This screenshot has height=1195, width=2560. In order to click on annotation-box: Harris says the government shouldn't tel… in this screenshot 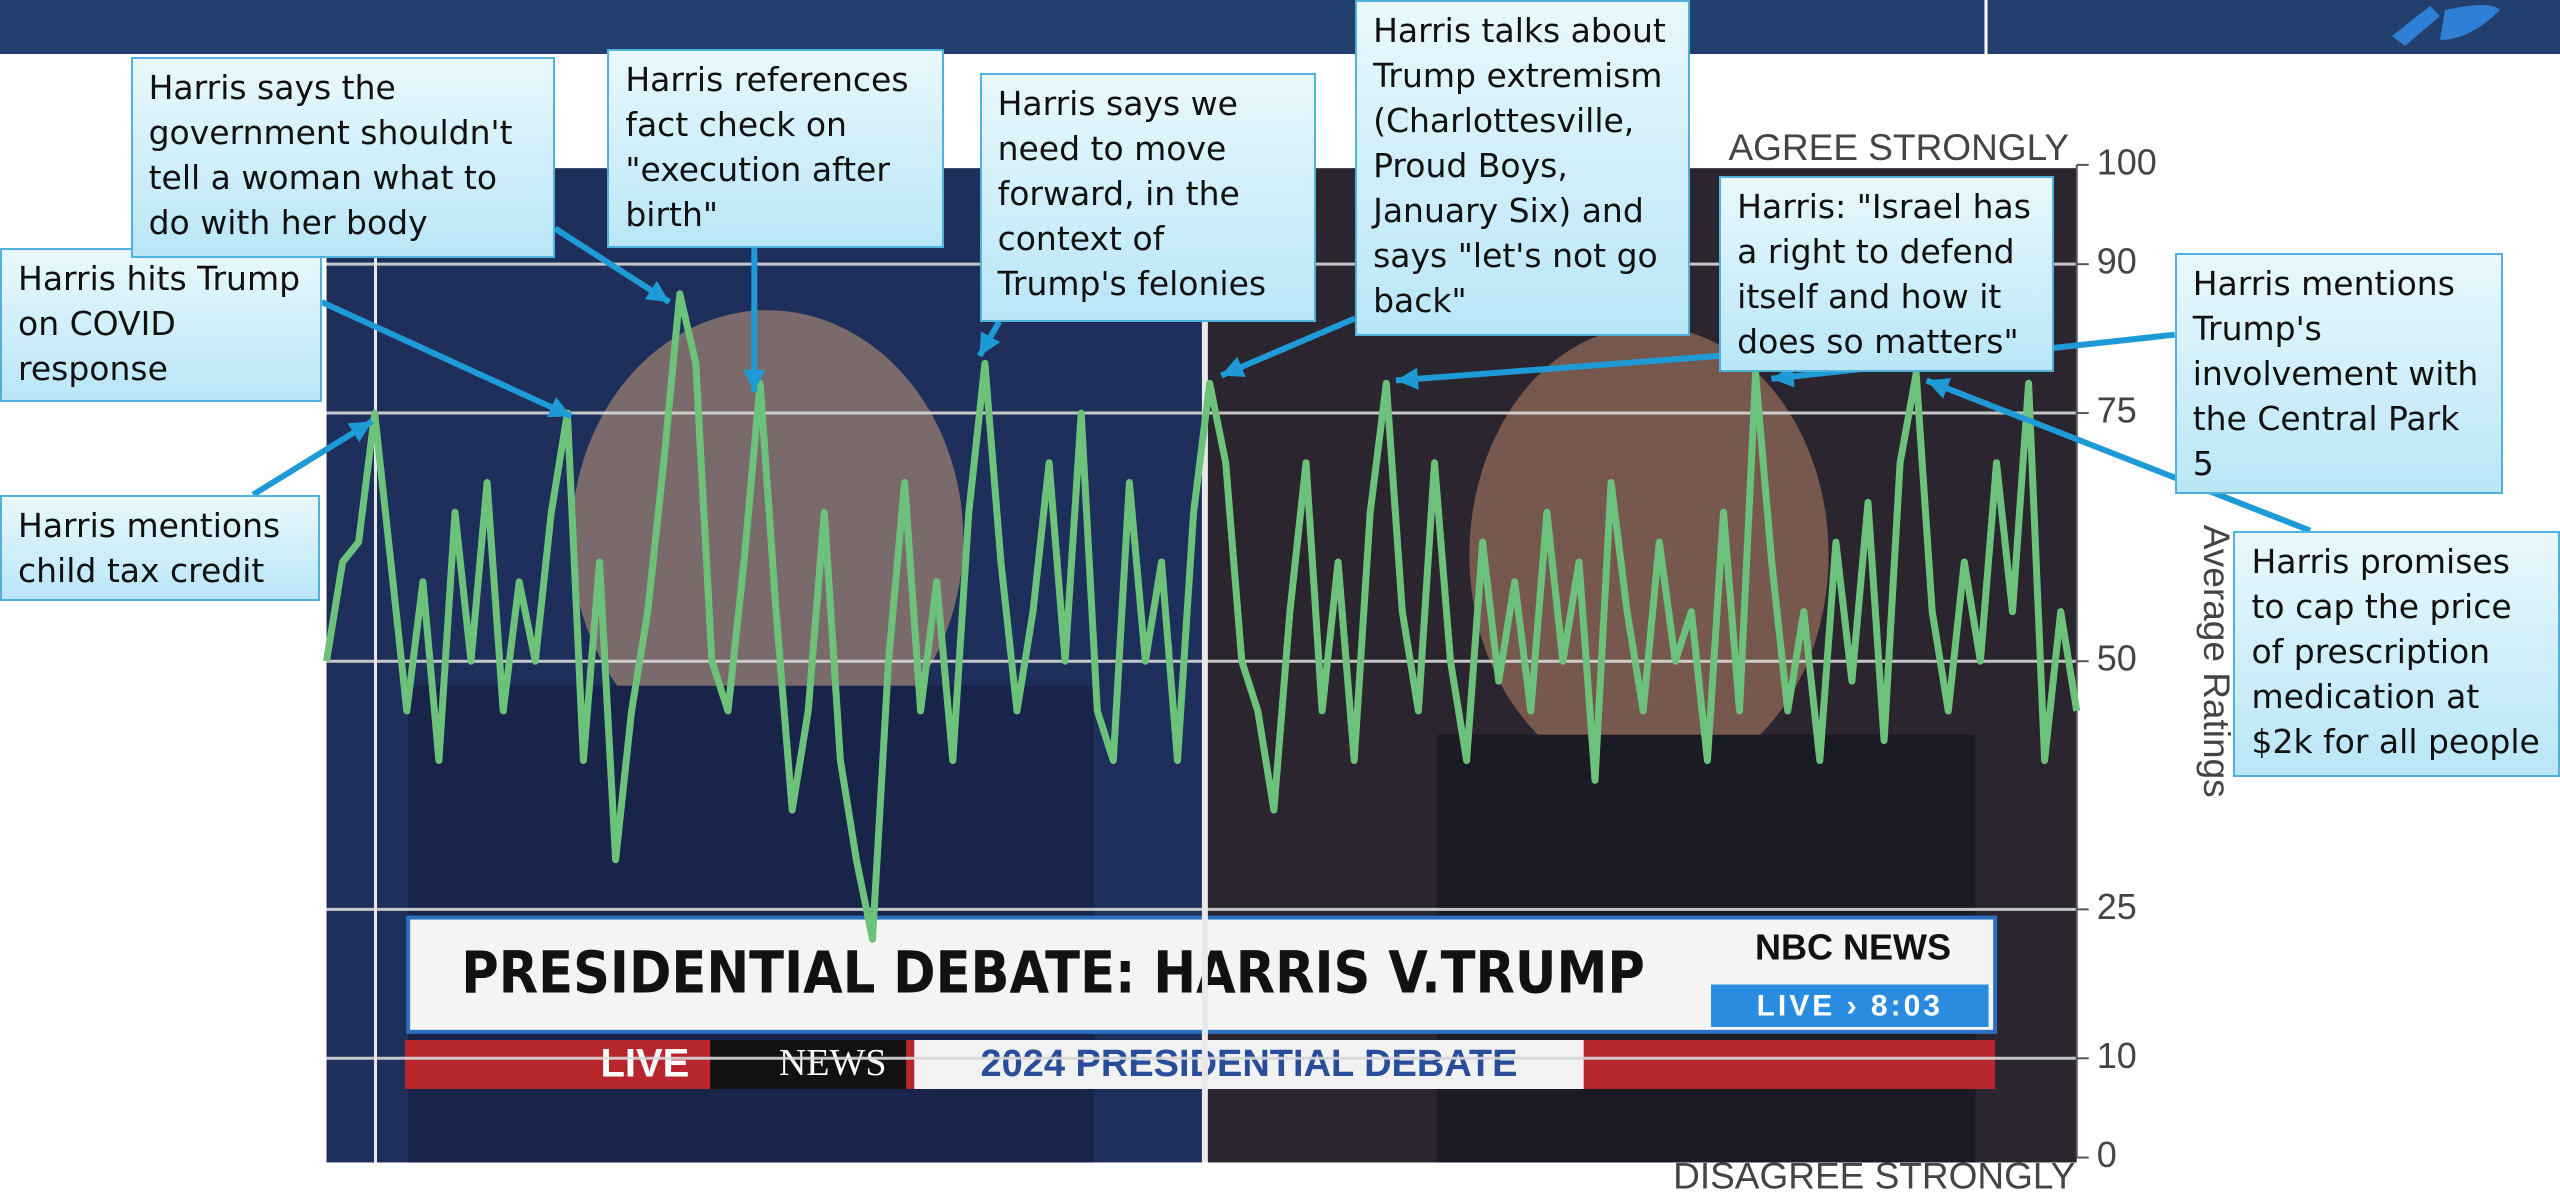, I will do `click(343, 157)`.